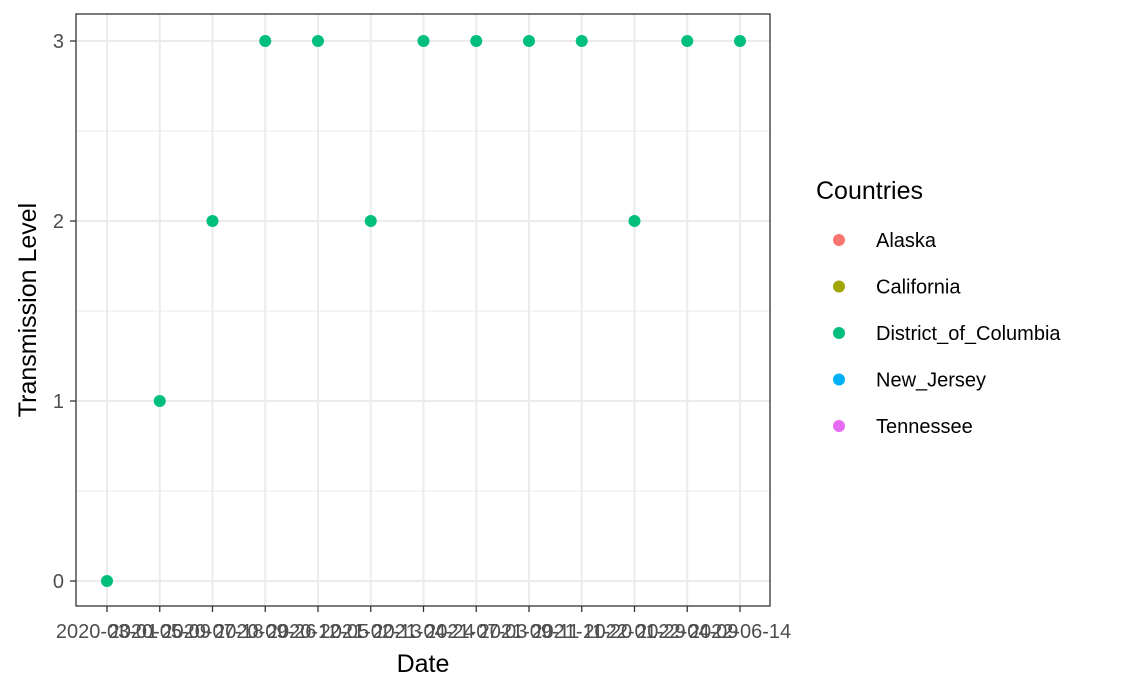  I want to click on y-axis-title: Transmission Level, so click(28, 310).